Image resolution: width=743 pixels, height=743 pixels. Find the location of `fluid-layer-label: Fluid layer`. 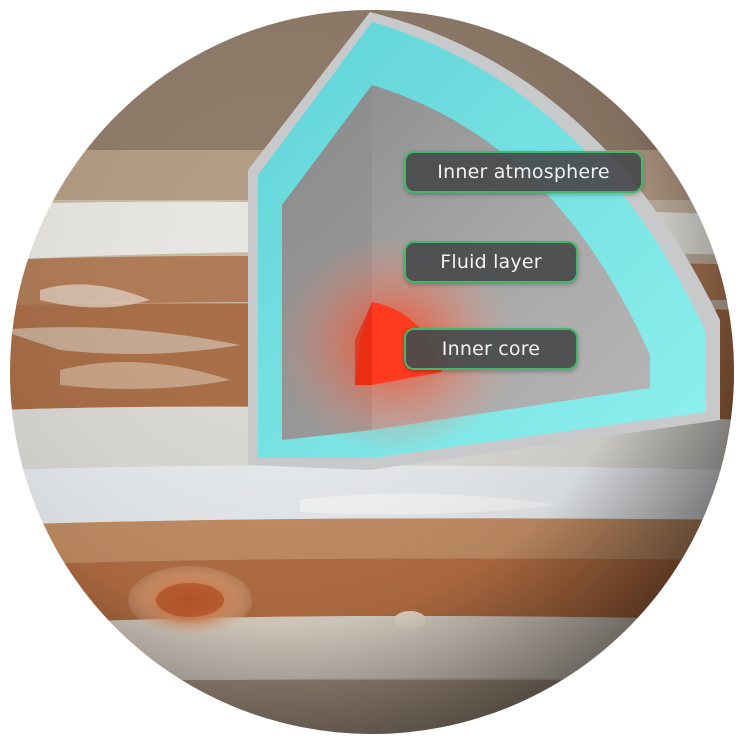

fluid-layer-label: Fluid layer is located at coordinates (491, 262).